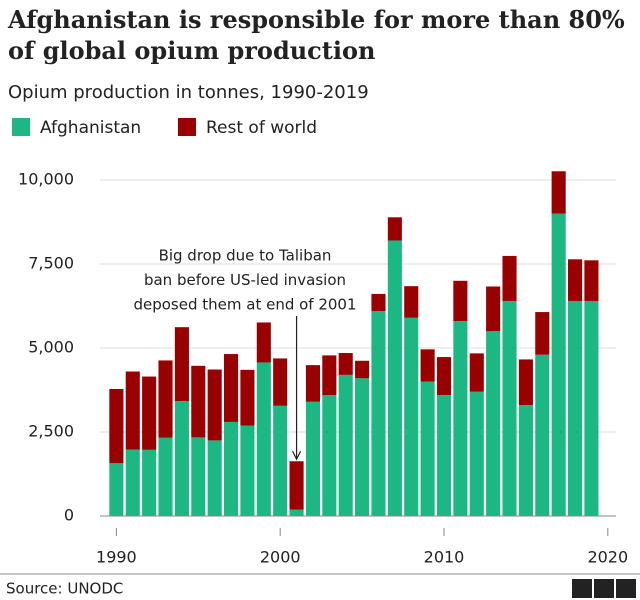 The width and height of the screenshot is (640, 600). Describe the element at coordinates (297, 455) in the screenshot. I see `annotation-arrowhead` at that location.